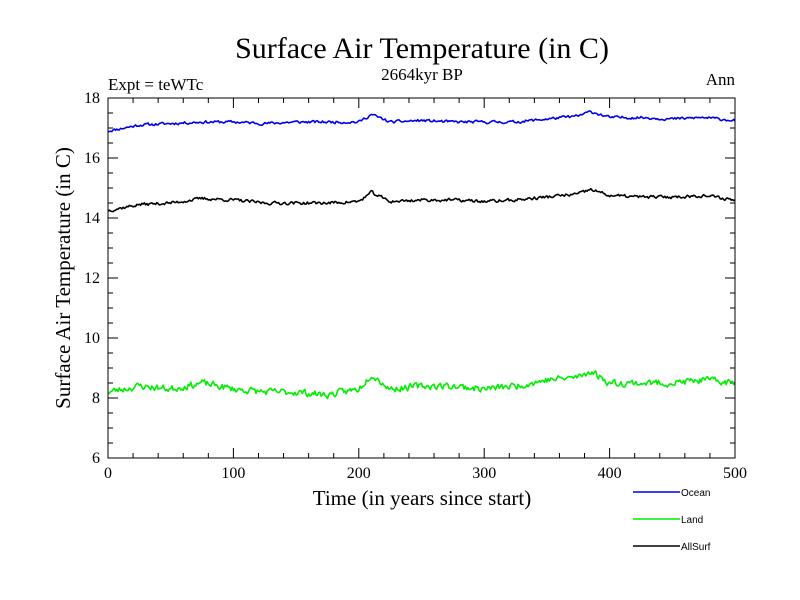  Describe the element at coordinates (484, 473) in the screenshot. I see `x-tick-label: 300` at that location.